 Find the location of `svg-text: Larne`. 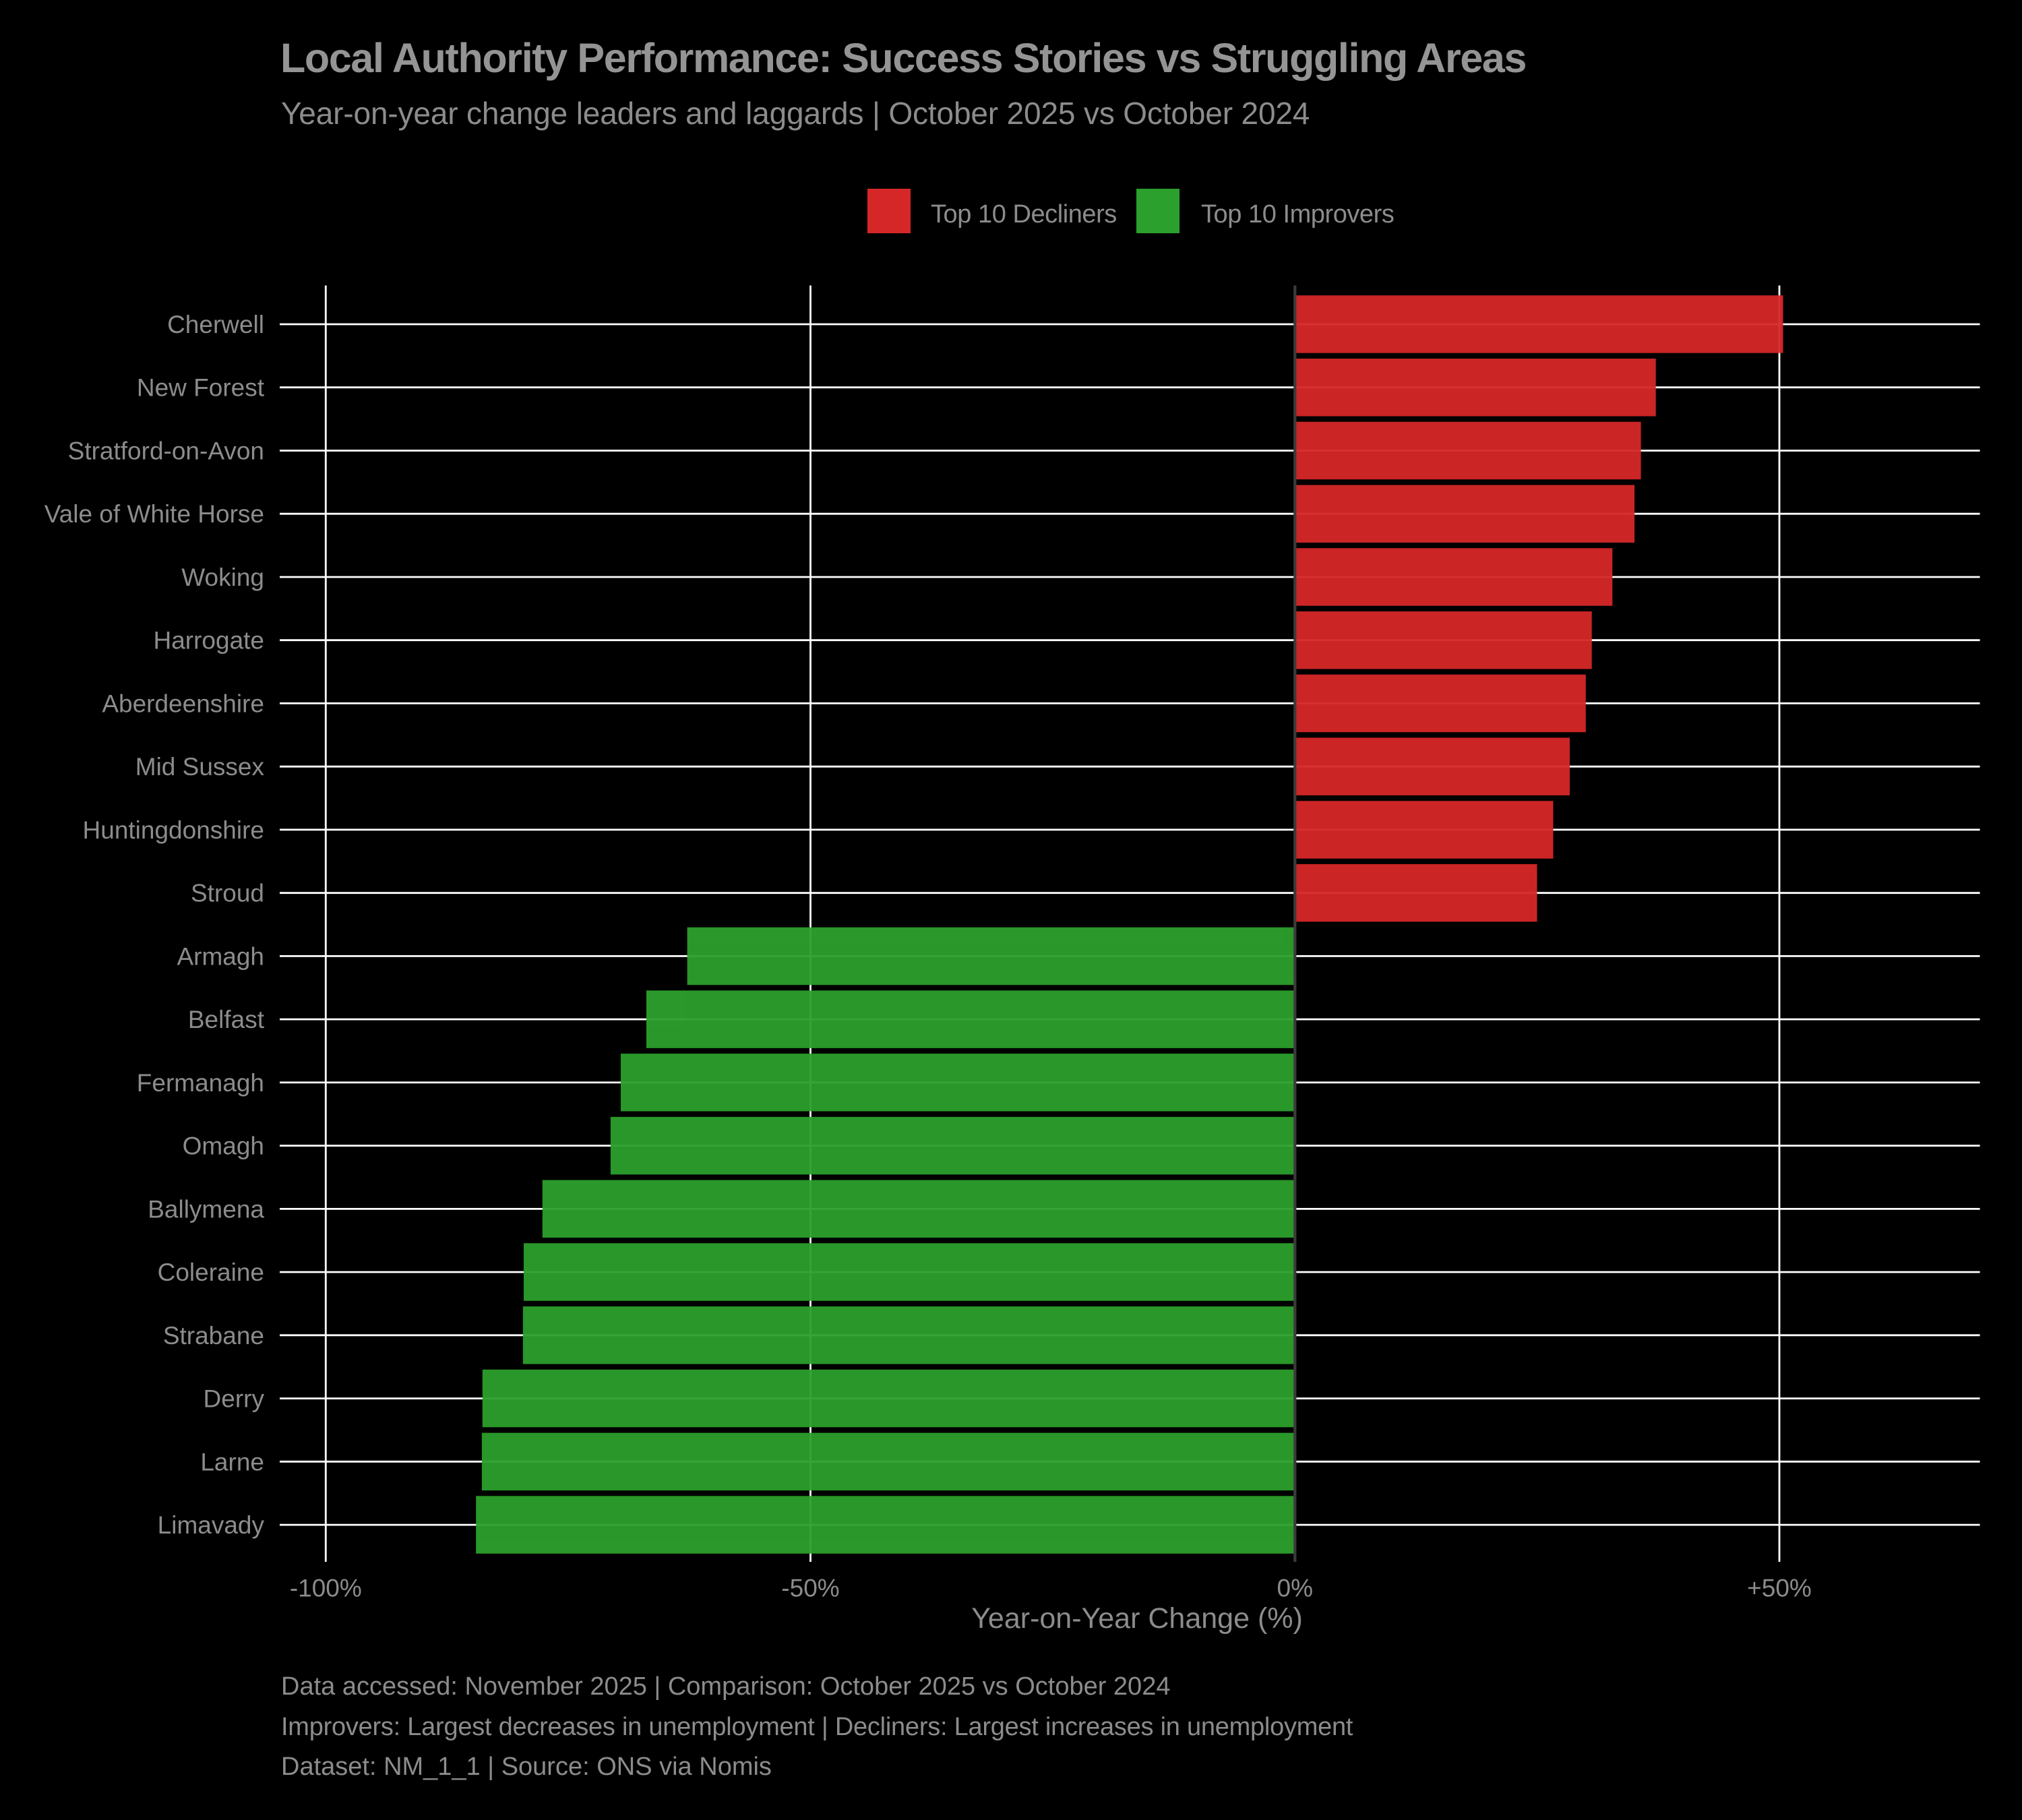

svg-text: Larne is located at coordinates (232, 1462).